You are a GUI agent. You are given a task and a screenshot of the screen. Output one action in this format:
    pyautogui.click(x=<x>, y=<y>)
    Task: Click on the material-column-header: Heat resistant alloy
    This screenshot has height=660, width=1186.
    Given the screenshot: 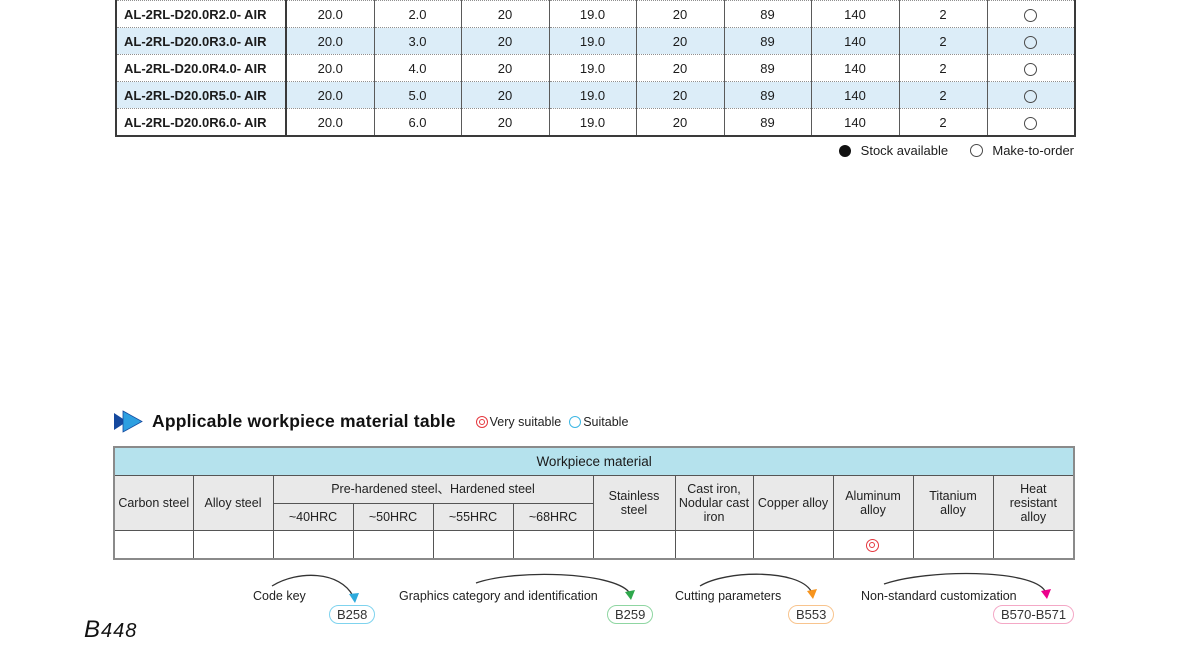 What is the action you would take?
    pyautogui.click(x=1033, y=503)
    